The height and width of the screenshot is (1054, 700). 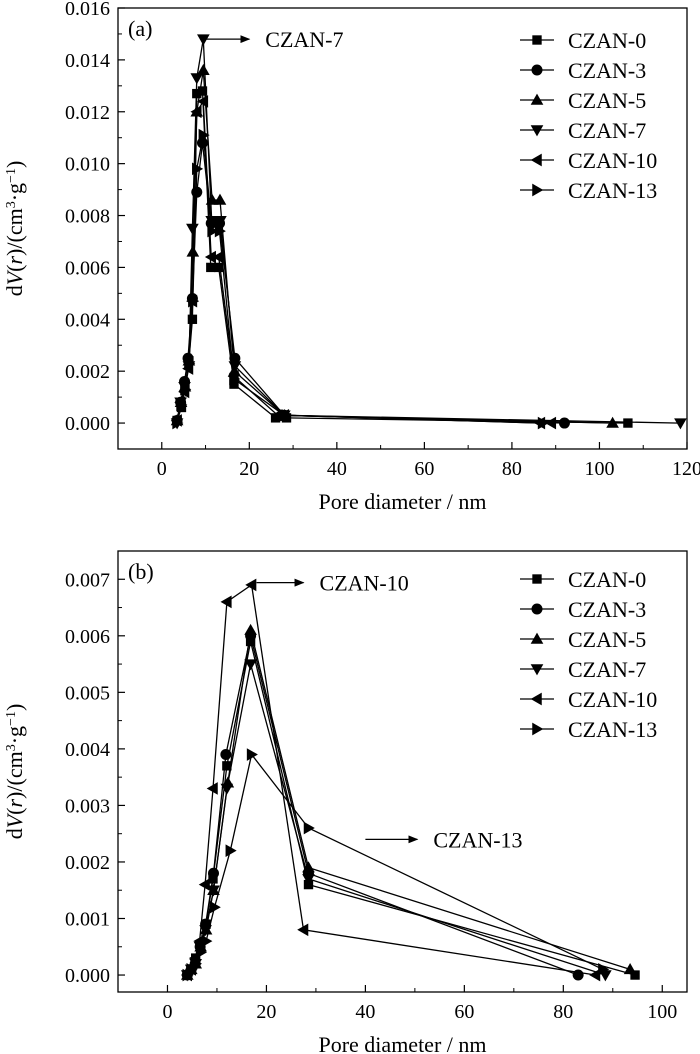 I want to click on y-label-sup: 3, so click(x=11, y=747).